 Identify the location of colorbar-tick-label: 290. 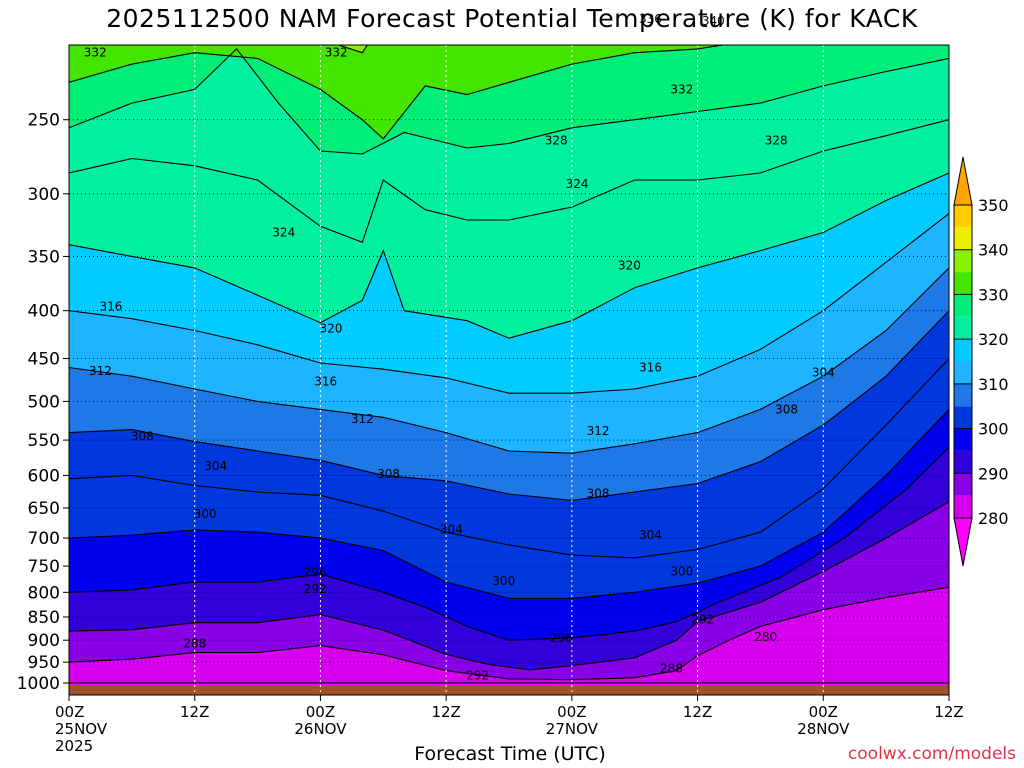
(993, 473).